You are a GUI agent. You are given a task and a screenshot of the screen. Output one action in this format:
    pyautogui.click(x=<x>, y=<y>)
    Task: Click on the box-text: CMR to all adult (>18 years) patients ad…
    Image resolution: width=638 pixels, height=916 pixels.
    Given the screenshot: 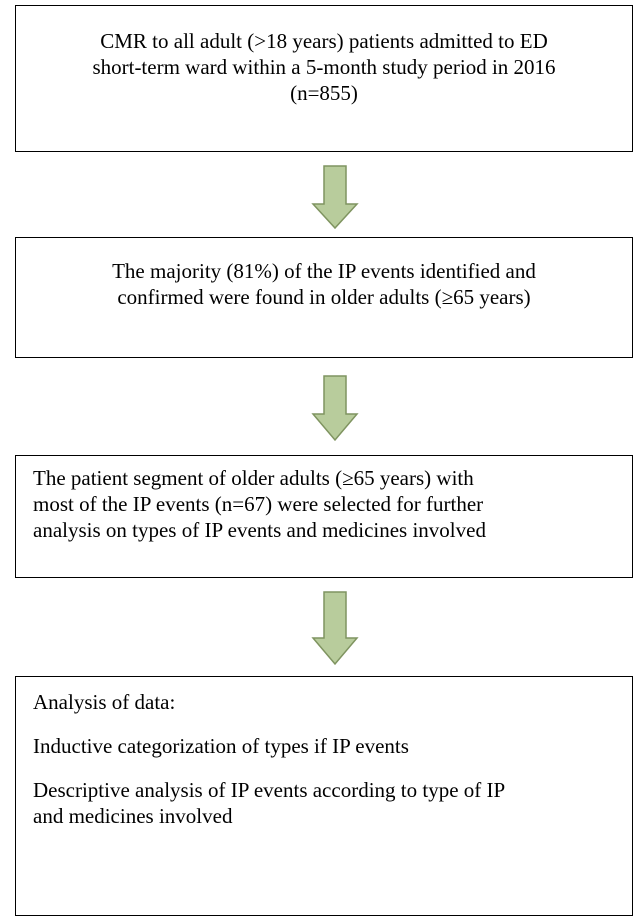 What is the action you would take?
    pyautogui.click(x=324, y=41)
    